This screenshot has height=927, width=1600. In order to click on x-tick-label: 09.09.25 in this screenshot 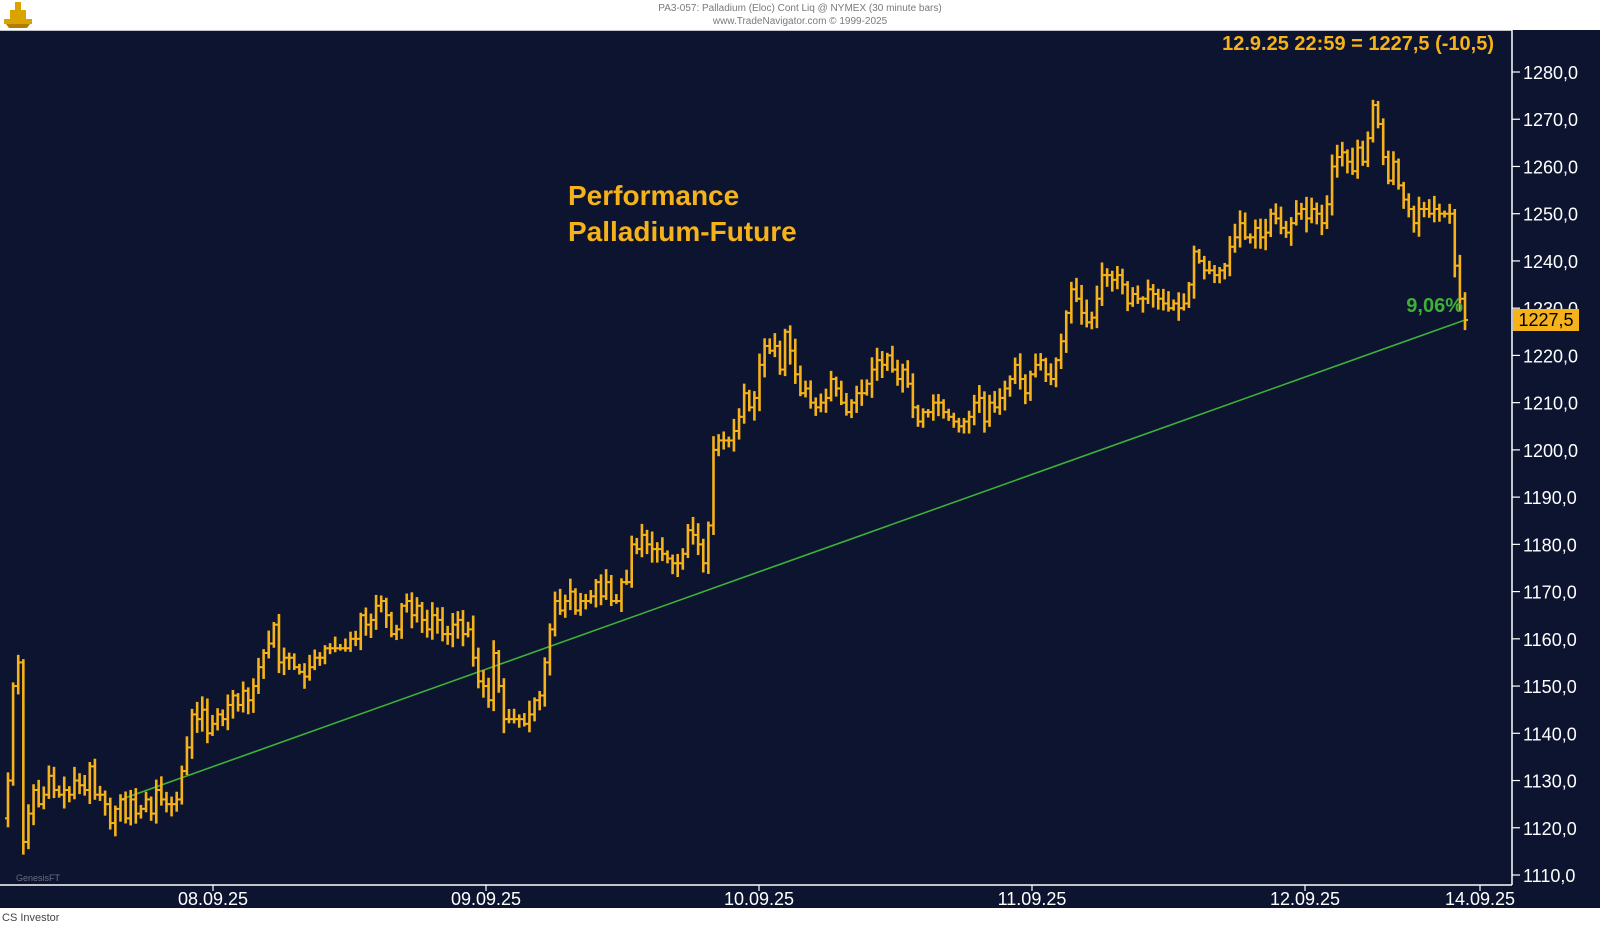, I will do `click(486, 899)`.